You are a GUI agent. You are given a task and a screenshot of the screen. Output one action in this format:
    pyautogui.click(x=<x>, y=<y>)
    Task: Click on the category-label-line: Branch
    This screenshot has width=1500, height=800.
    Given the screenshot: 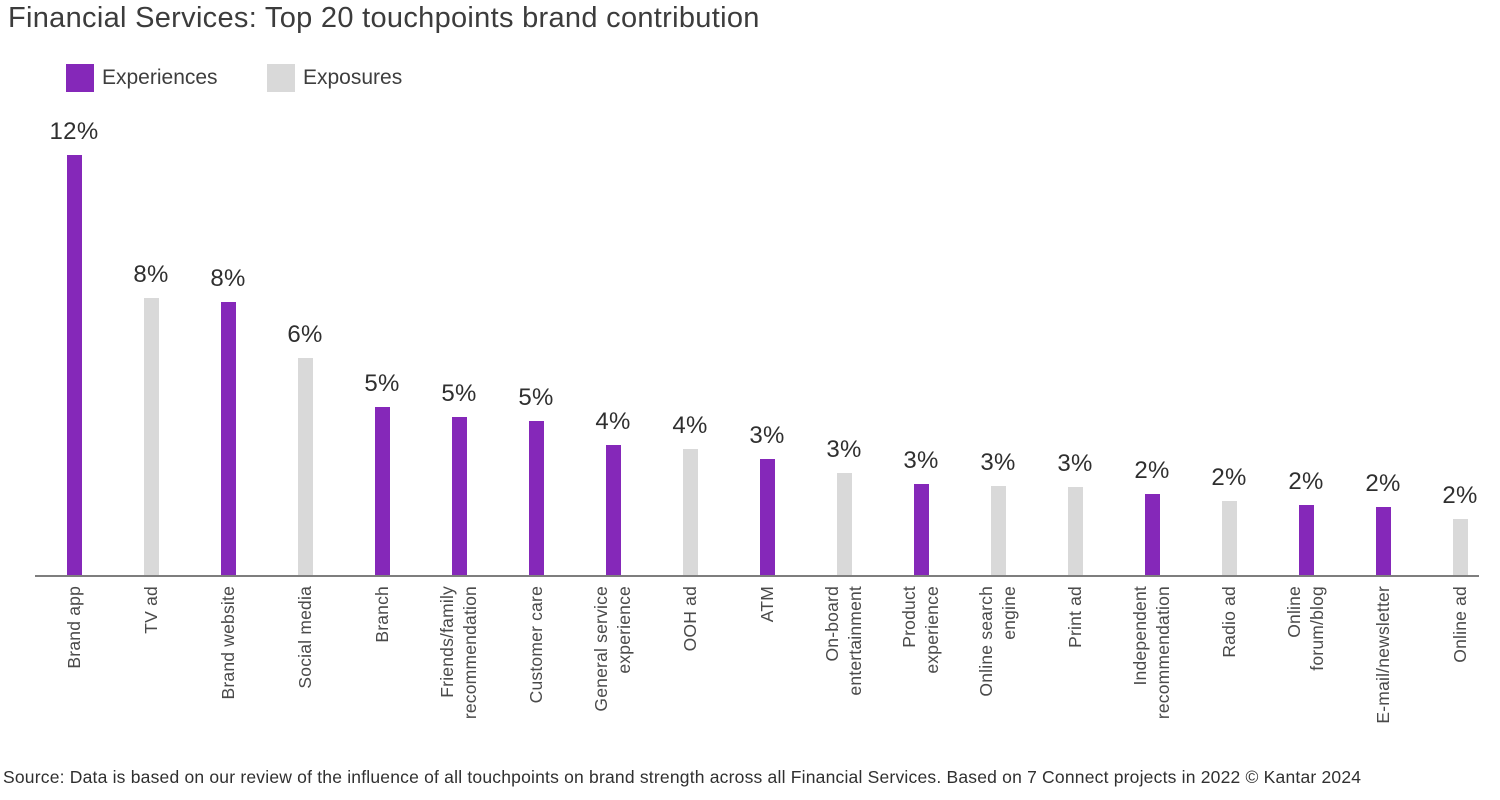 What is the action you would take?
    pyautogui.click(x=381, y=614)
    